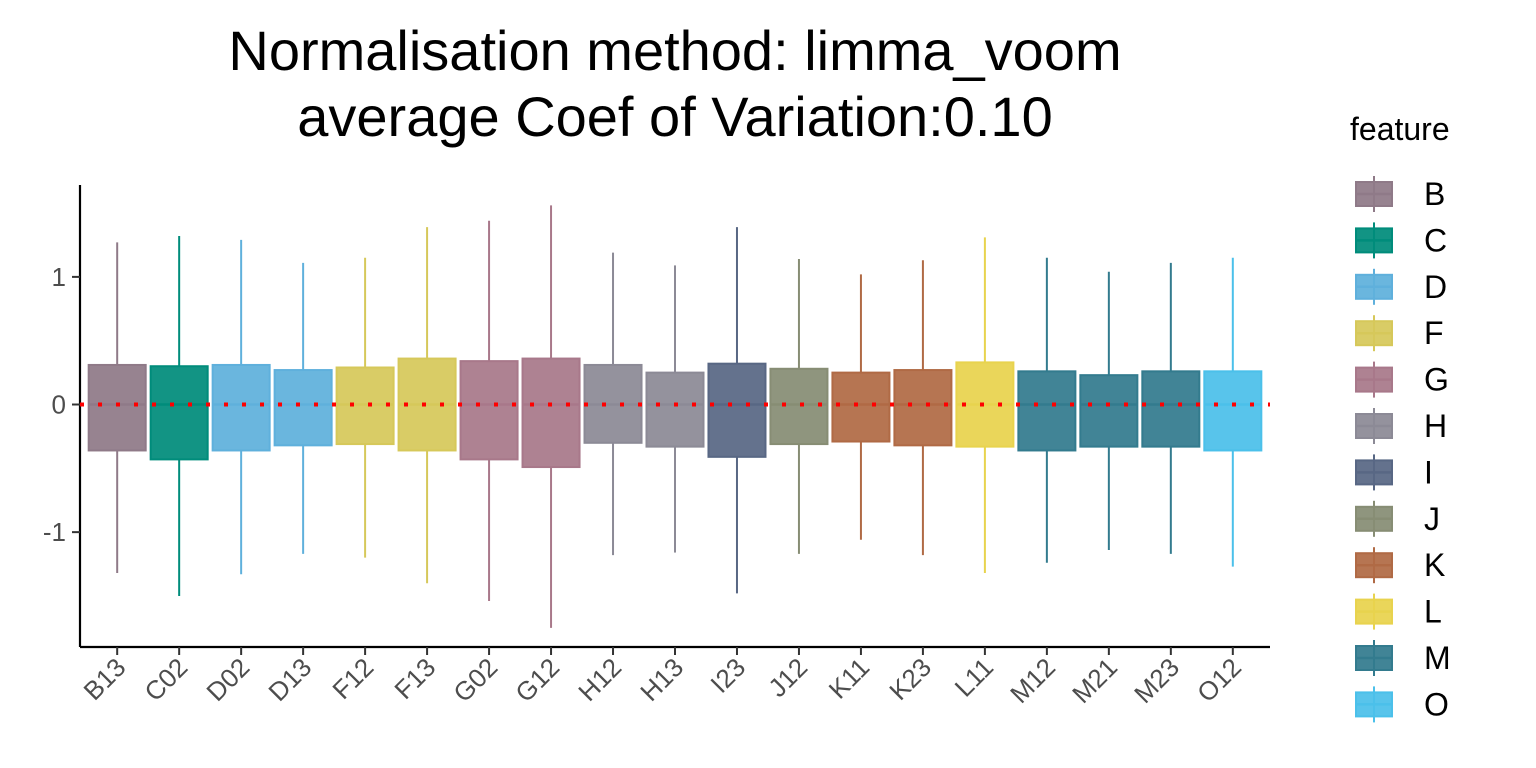  Describe the element at coordinates (105, 679) in the screenshot. I see `x-tick-label: B13` at that location.